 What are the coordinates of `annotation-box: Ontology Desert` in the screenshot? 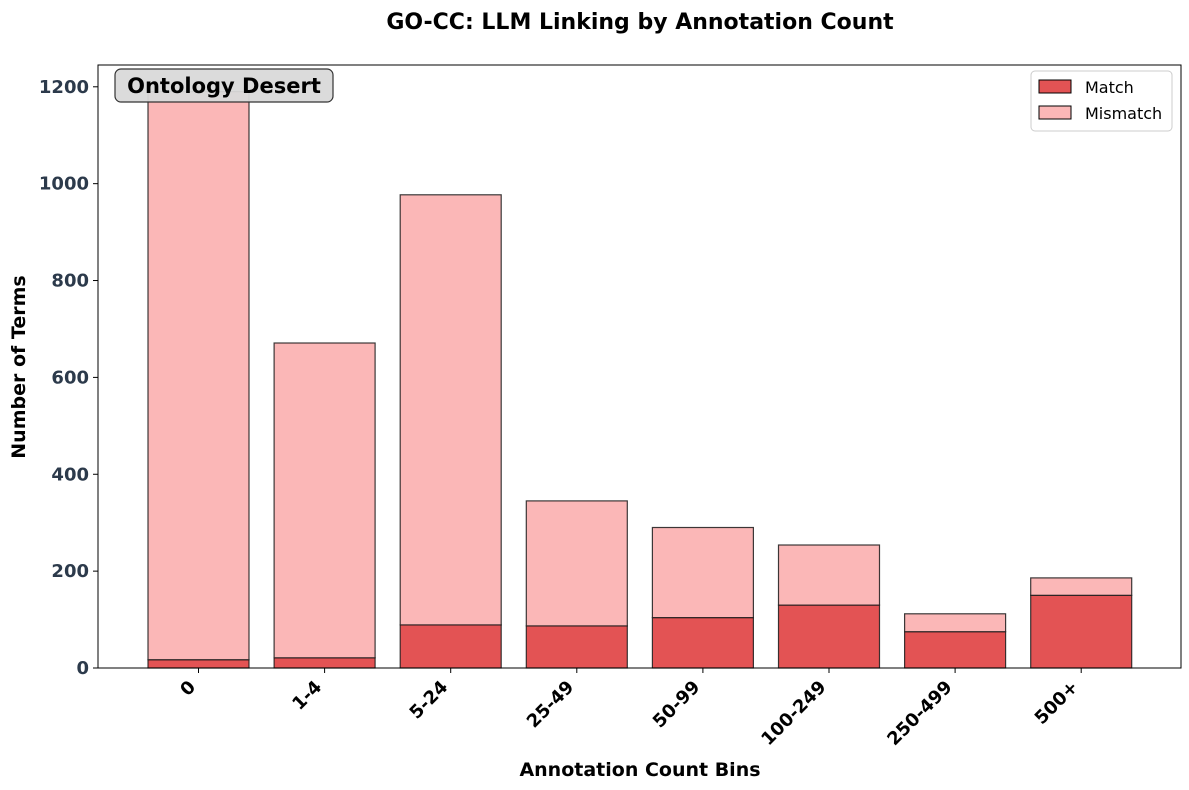 It's located at (224, 85).